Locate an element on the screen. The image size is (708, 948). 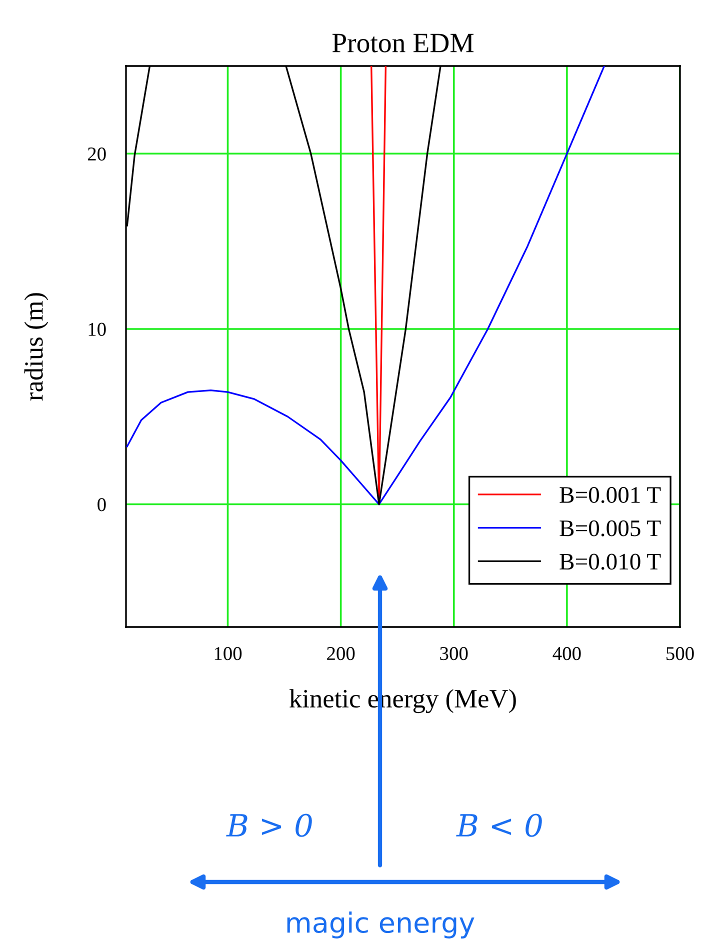
y-tick-label: 0 is located at coordinates (102, 505).